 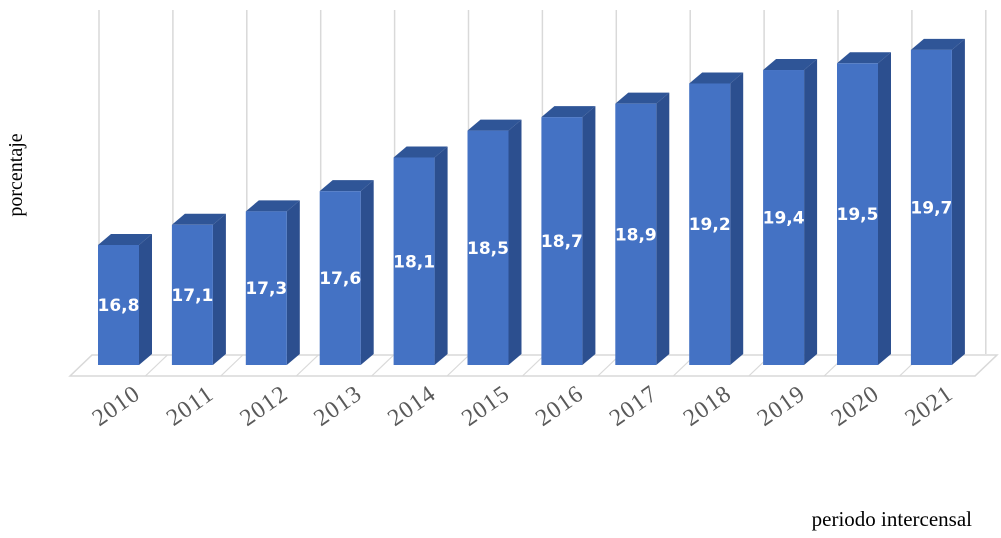 What do you see at coordinates (856, 406) in the screenshot?
I see `x-tick-label: 2020` at bounding box center [856, 406].